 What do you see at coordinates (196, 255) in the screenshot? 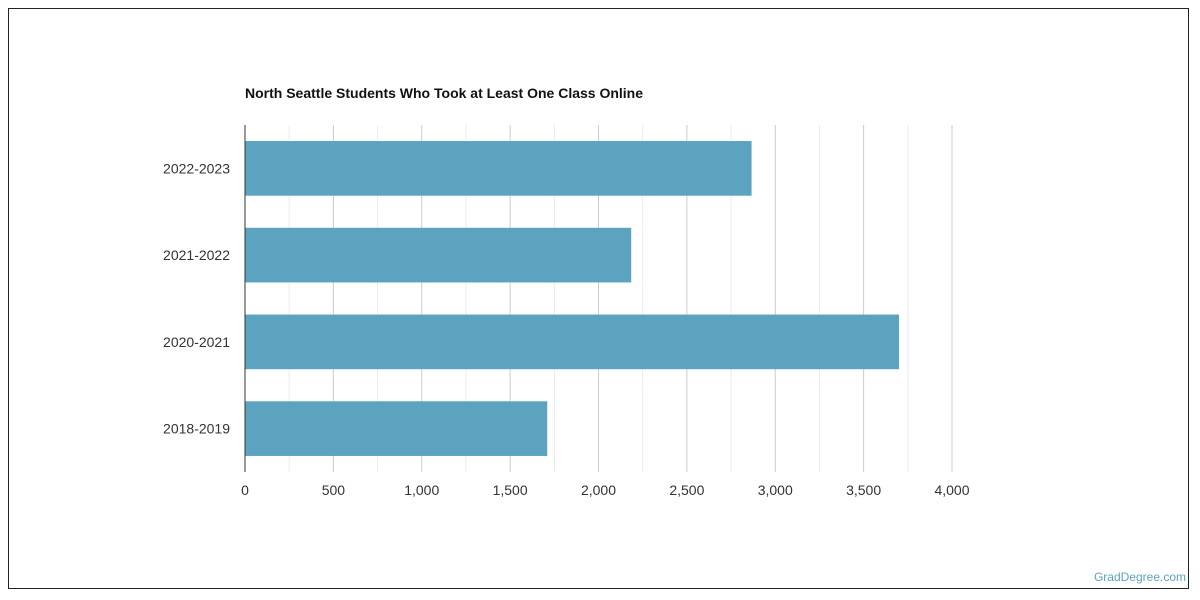
I see `y-category-label: 2021-2022` at bounding box center [196, 255].